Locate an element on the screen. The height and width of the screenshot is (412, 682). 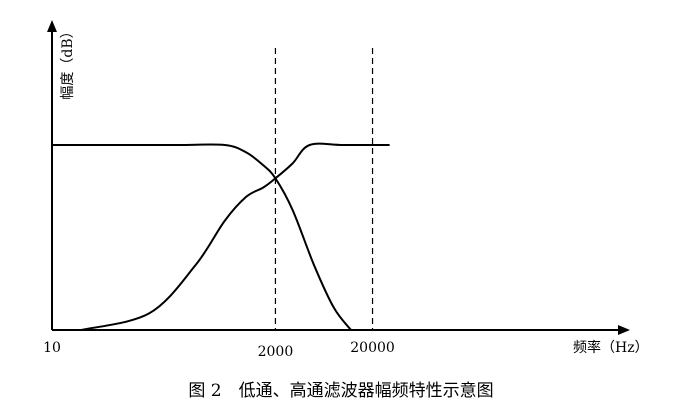
x-tick-labels: 10 2000 20000 is located at coordinates (219, 350).